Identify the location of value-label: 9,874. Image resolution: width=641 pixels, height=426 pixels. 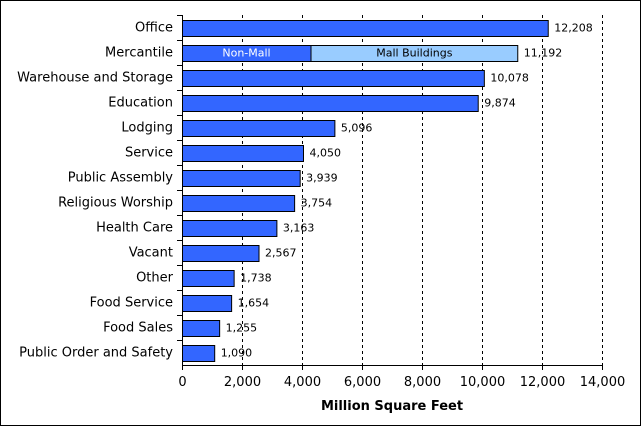
(499, 103).